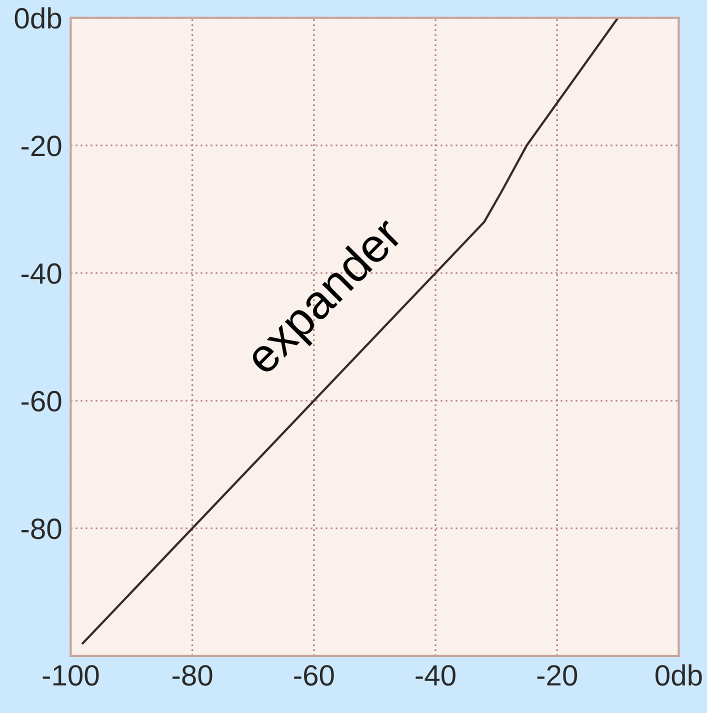  Describe the element at coordinates (314, 675) in the screenshot. I see `x-tick-label: -60` at that location.